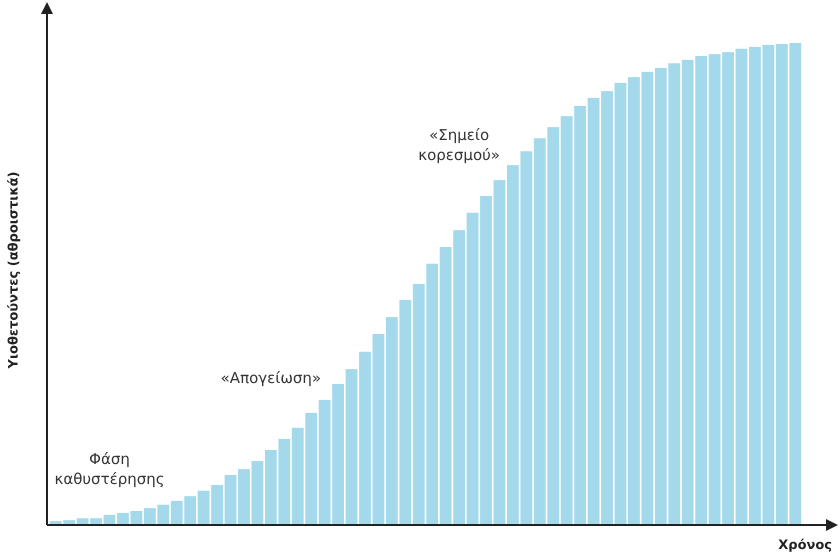 Image resolution: width=840 pixels, height=560 pixels. I want to click on x-axis-title: Χρόνος, so click(805, 545).